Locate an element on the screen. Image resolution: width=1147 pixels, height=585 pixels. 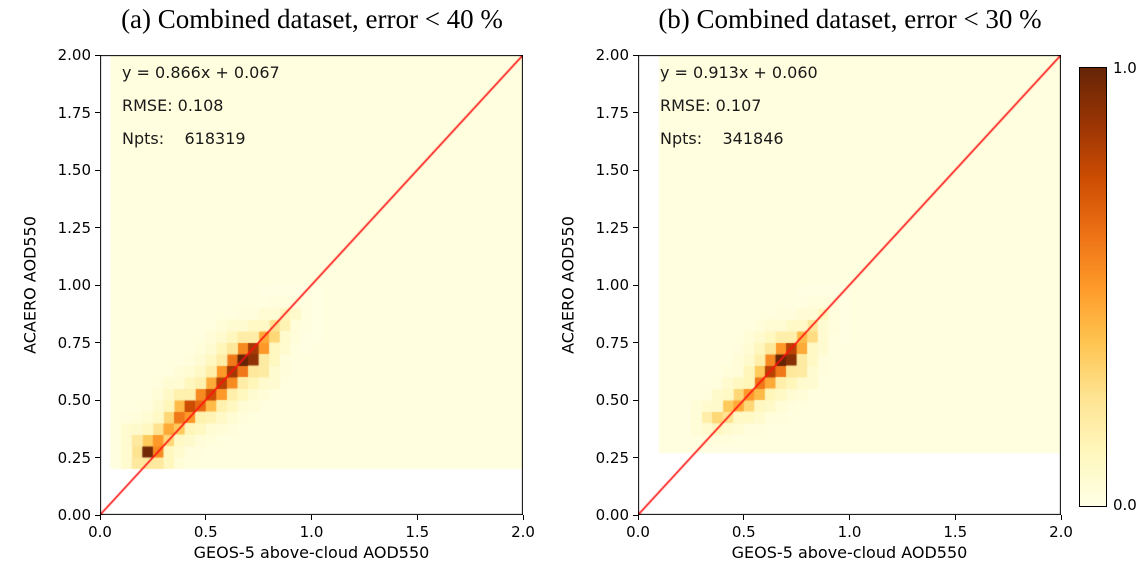
colorbar-min-label: 0.0 is located at coordinates (1125, 505).